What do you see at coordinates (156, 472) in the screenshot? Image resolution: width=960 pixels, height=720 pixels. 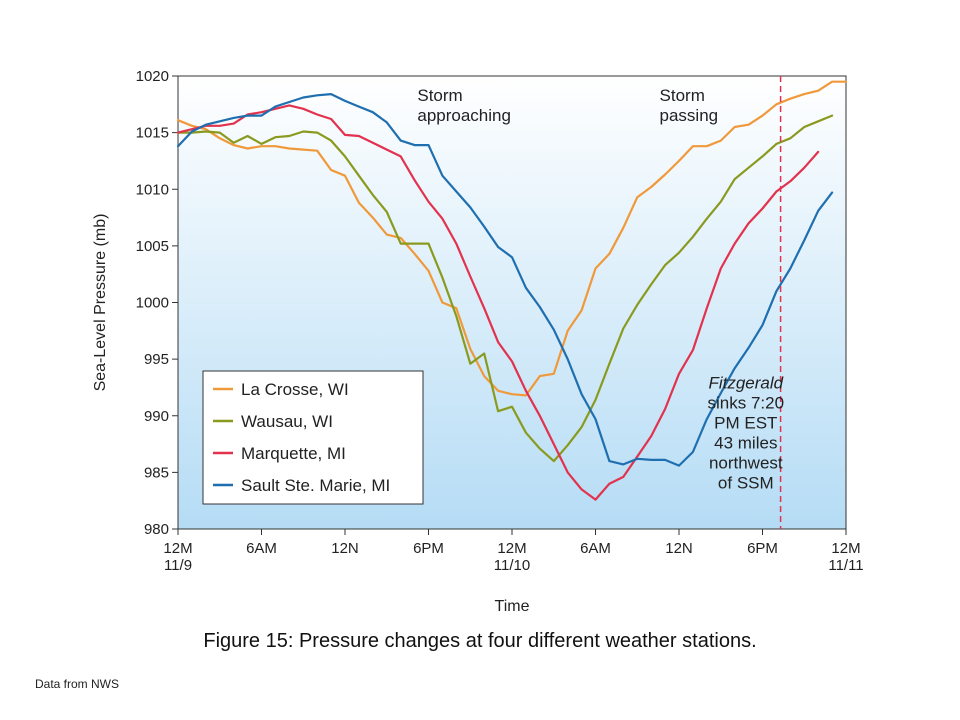 I see `y-tick-label: 985` at bounding box center [156, 472].